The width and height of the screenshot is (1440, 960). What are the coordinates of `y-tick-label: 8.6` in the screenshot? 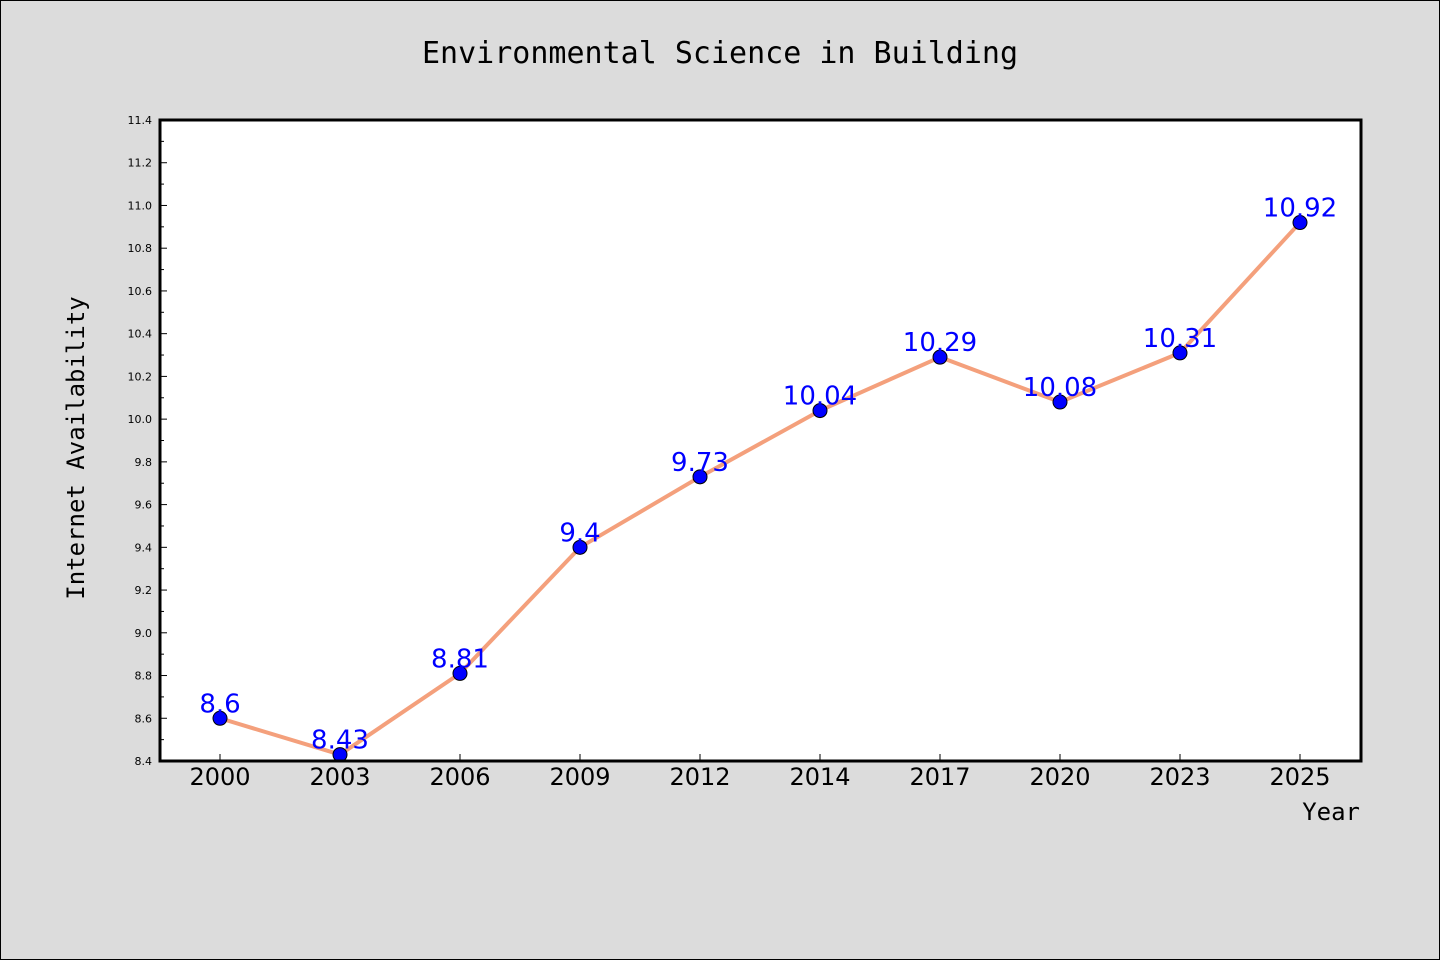 It's located at (144, 718).